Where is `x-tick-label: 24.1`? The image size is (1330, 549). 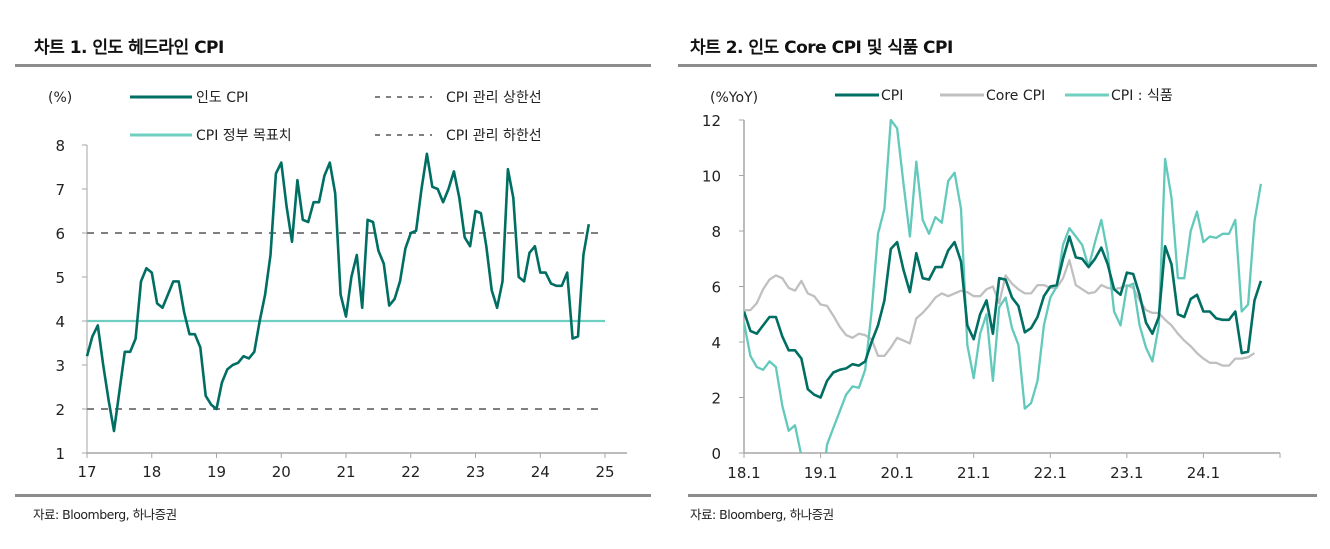
x-tick-label: 24.1 is located at coordinates (1203, 473).